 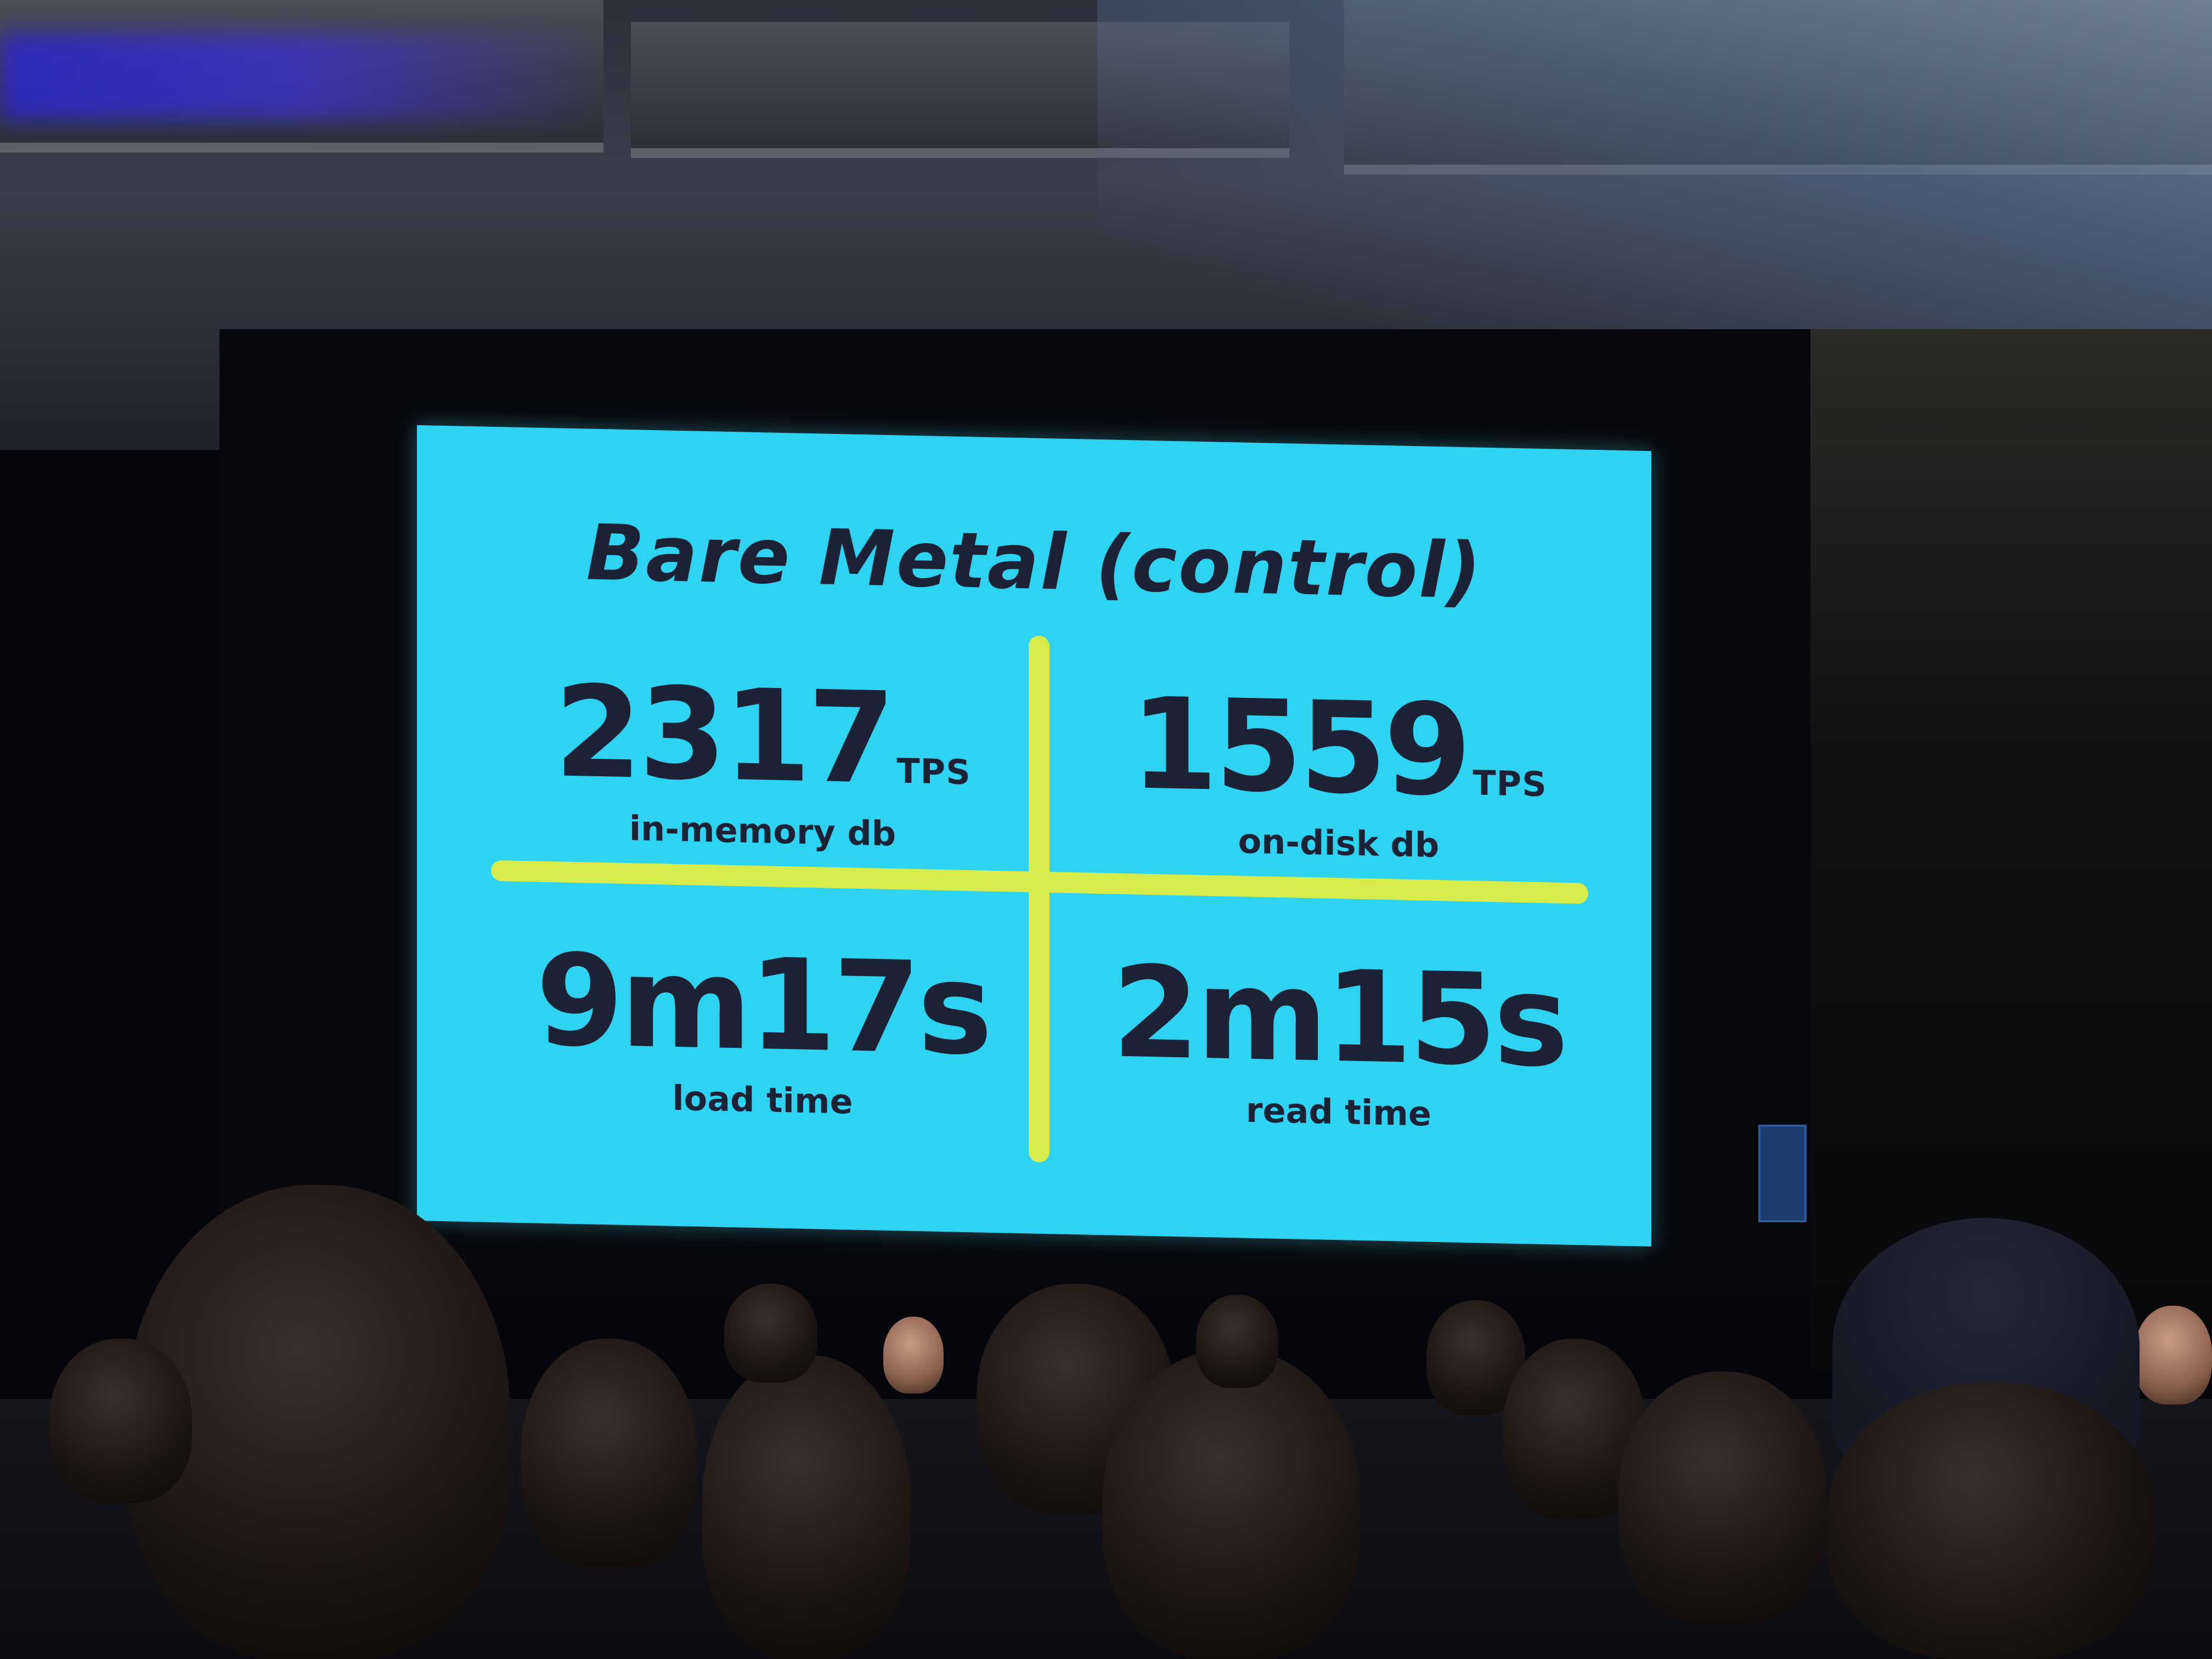 What do you see at coordinates (2011, 850) in the screenshot?
I see `right-wall` at bounding box center [2011, 850].